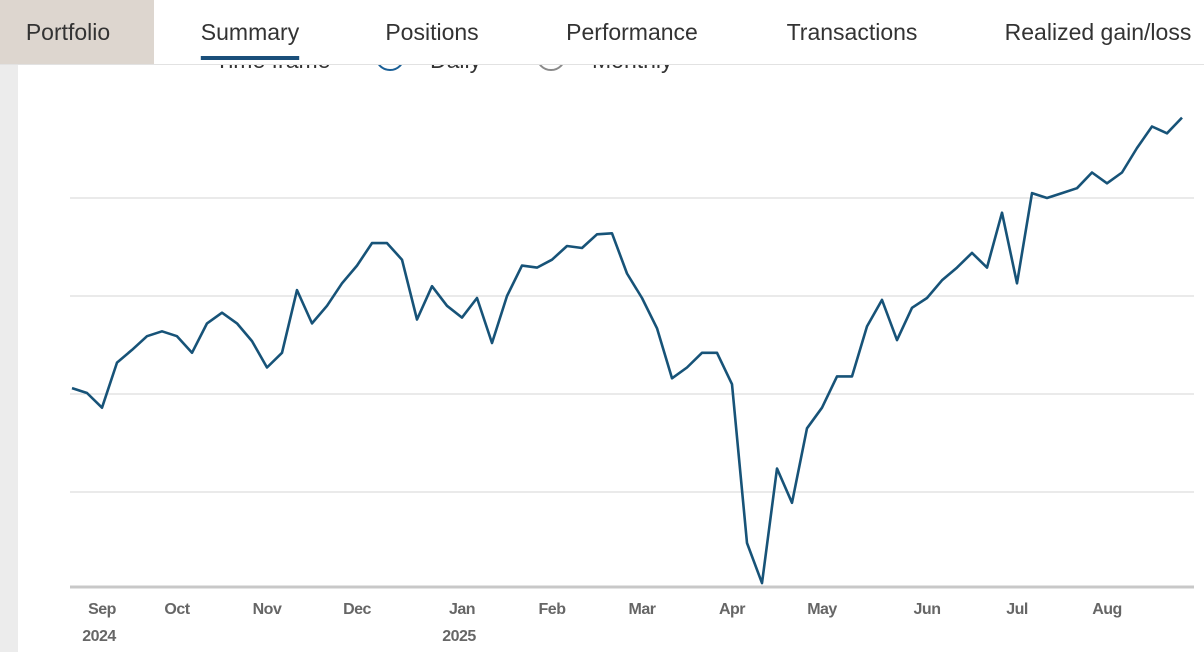  What do you see at coordinates (642, 609) in the screenshot?
I see `x-tick-label: Mar` at bounding box center [642, 609].